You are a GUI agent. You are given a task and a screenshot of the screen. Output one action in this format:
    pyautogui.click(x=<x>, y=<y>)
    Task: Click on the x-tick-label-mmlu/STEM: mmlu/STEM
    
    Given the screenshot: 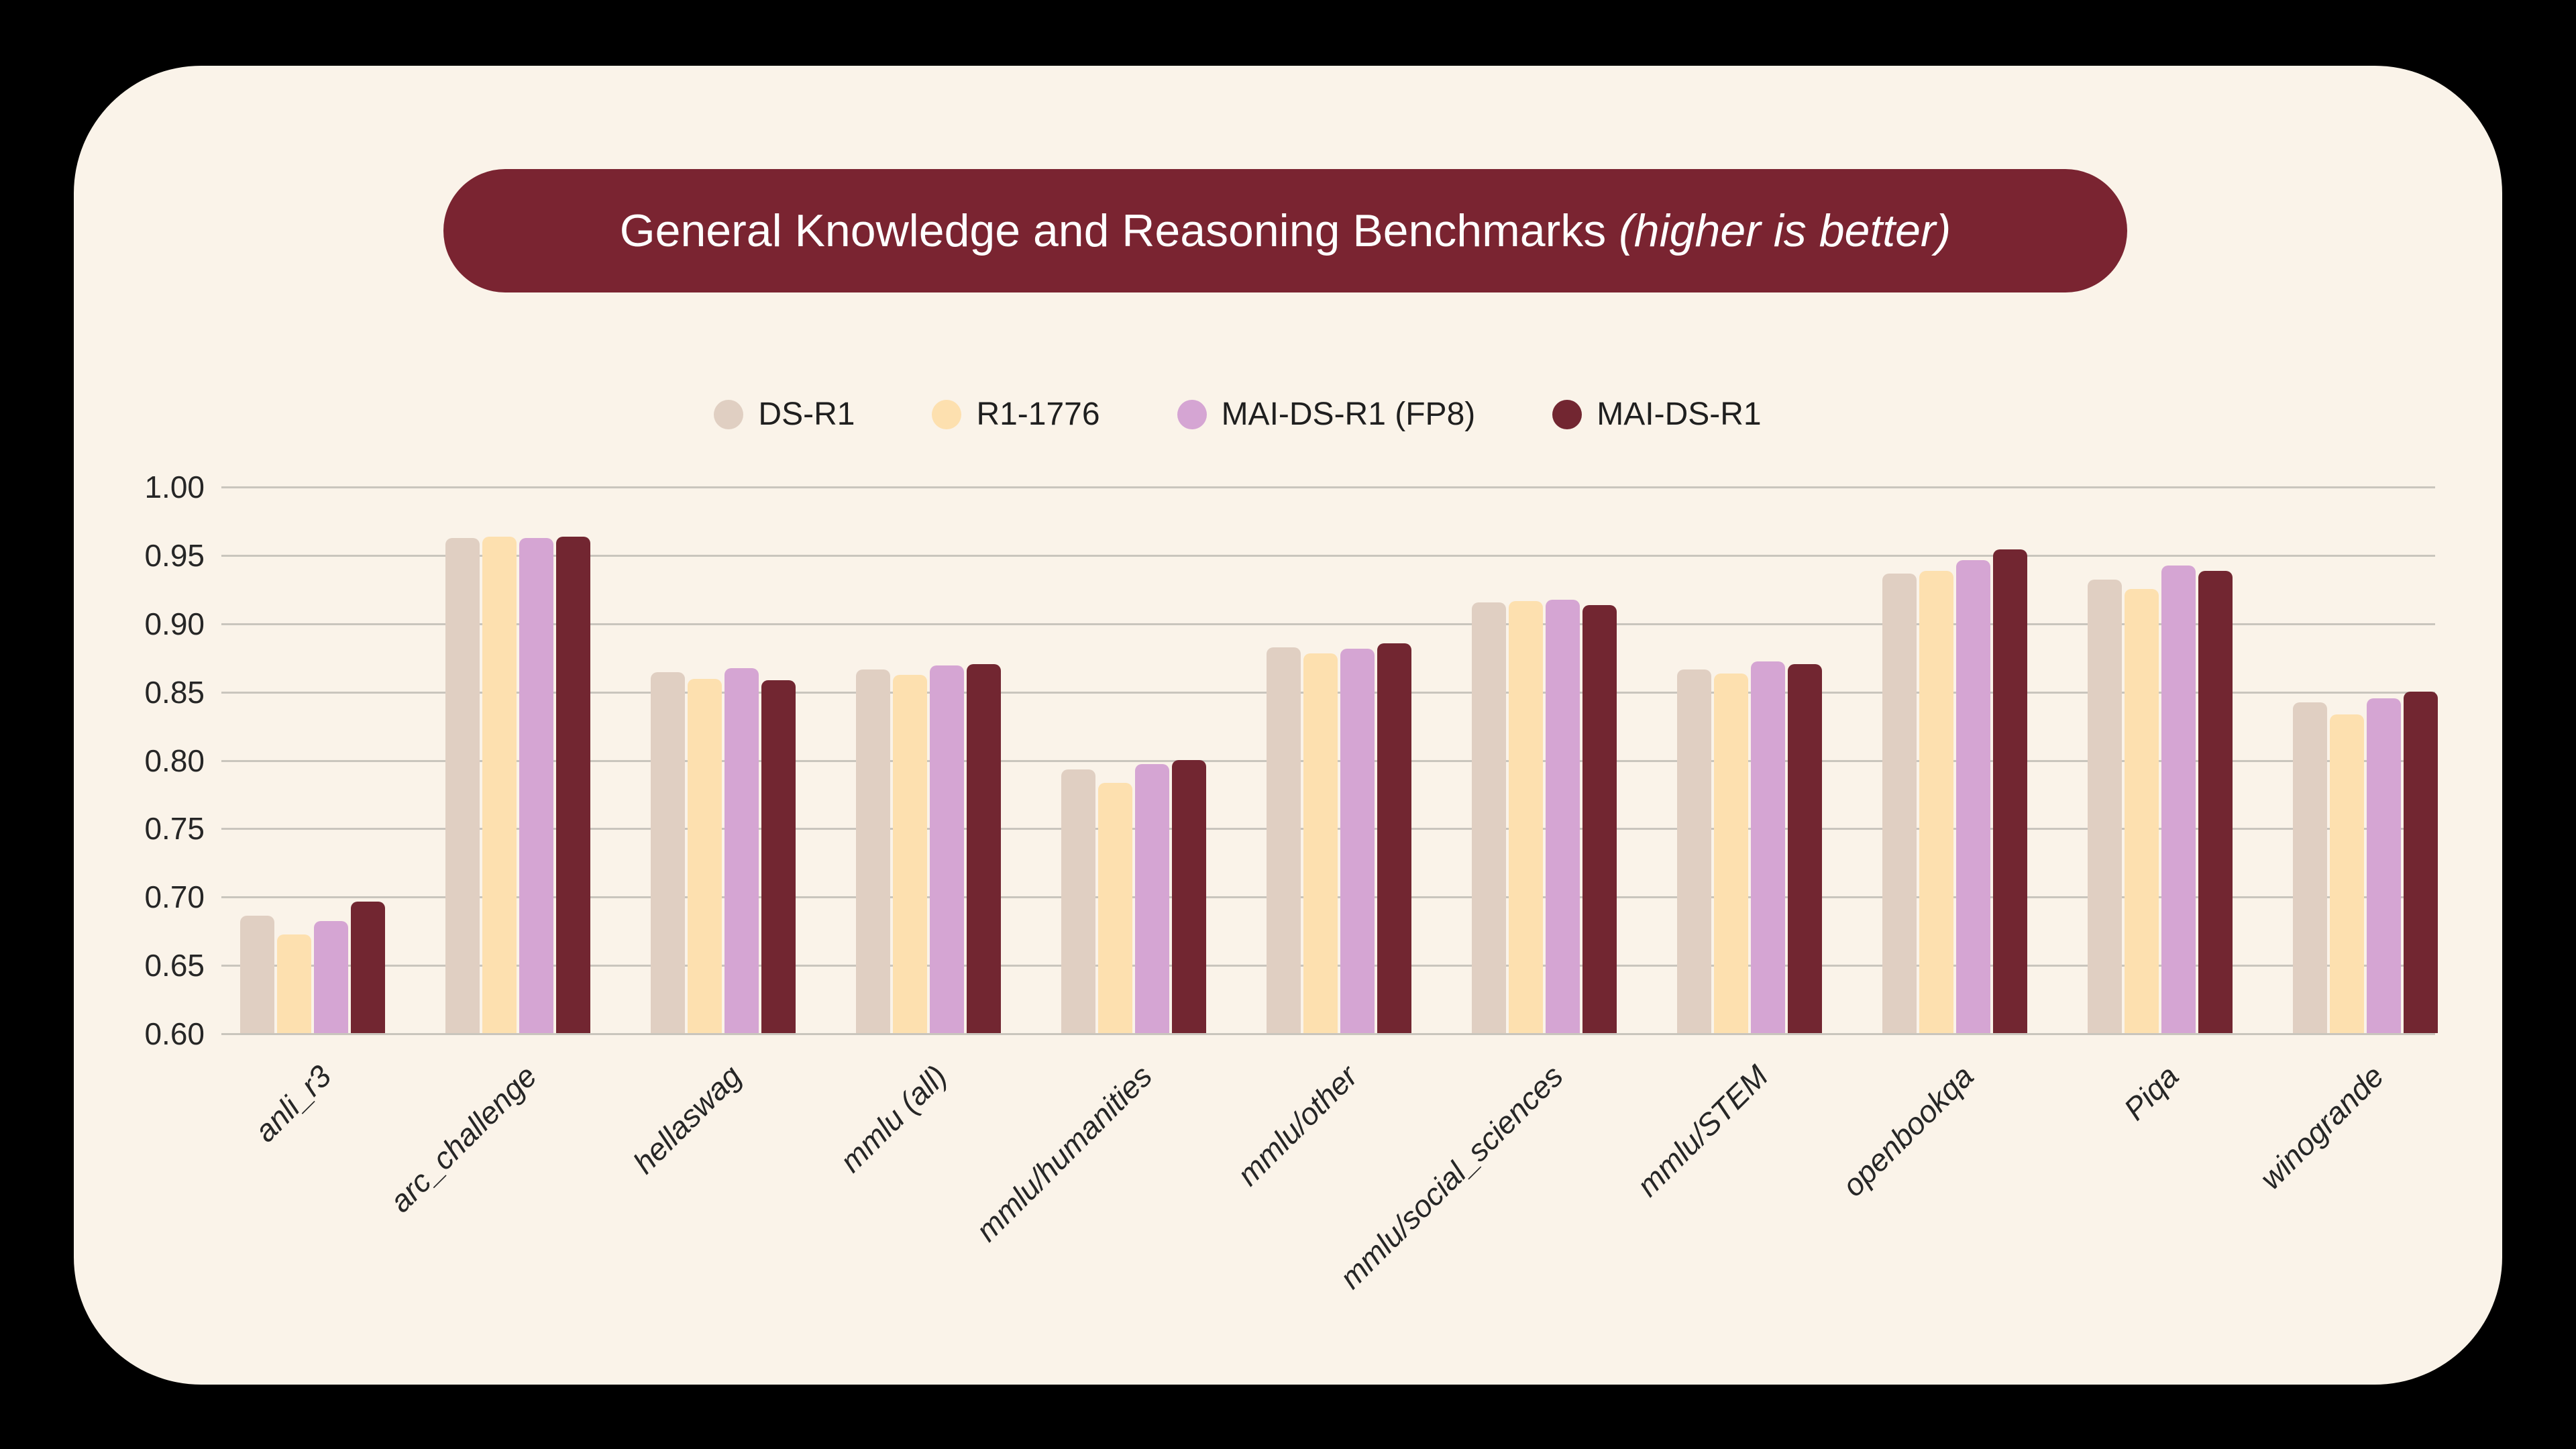 What is the action you would take?
    pyautogui.click(x=1702, y=1130)
    